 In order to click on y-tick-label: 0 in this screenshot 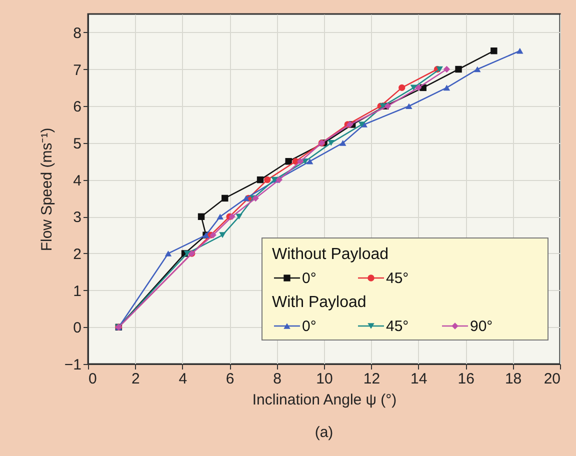, I will do `click(77, 328)`.